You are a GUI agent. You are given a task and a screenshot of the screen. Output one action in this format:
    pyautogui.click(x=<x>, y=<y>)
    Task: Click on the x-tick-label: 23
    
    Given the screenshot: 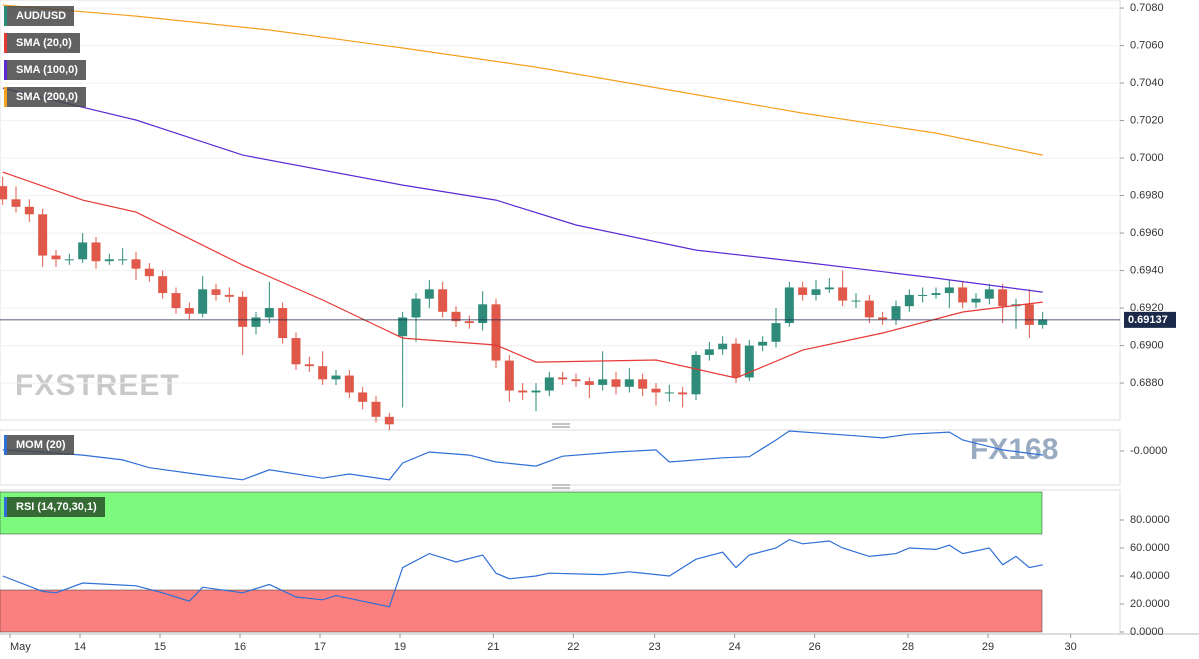 What is the action you would take?
    pyautogui.click(x=655, y=647)
    